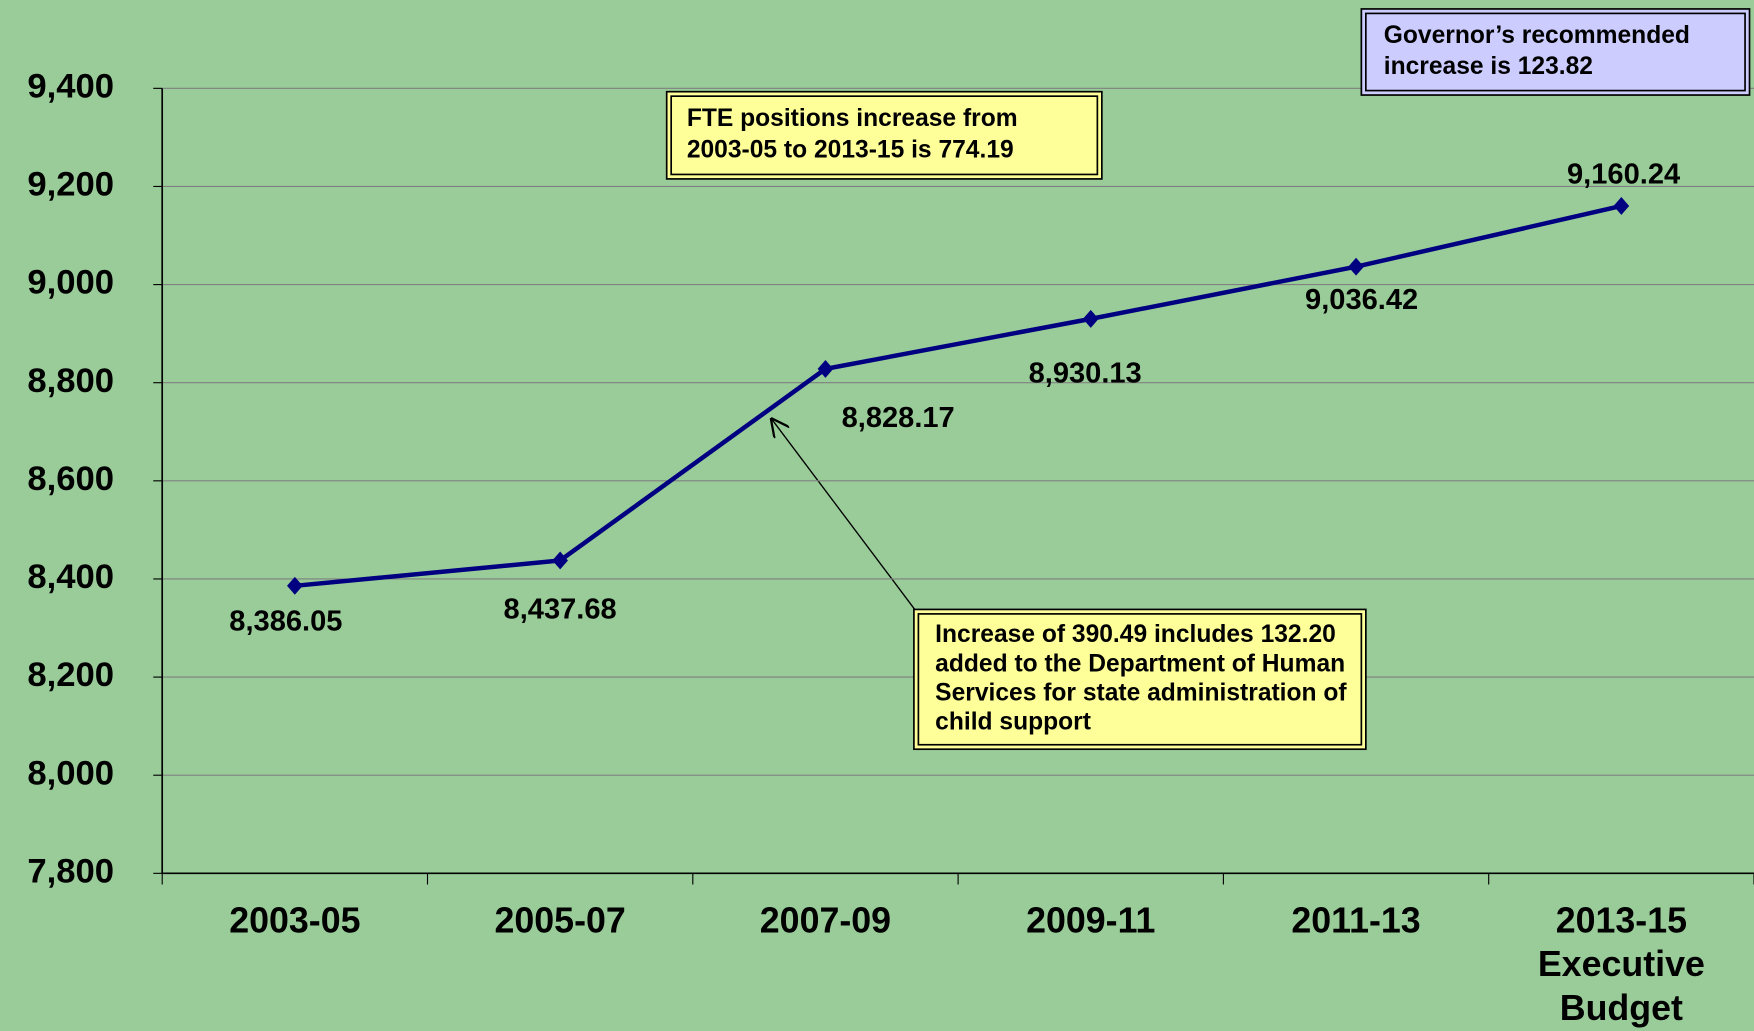 The image size is (1754, 1031). I want to click on data-label: 8,828.17, so click(898, 418).